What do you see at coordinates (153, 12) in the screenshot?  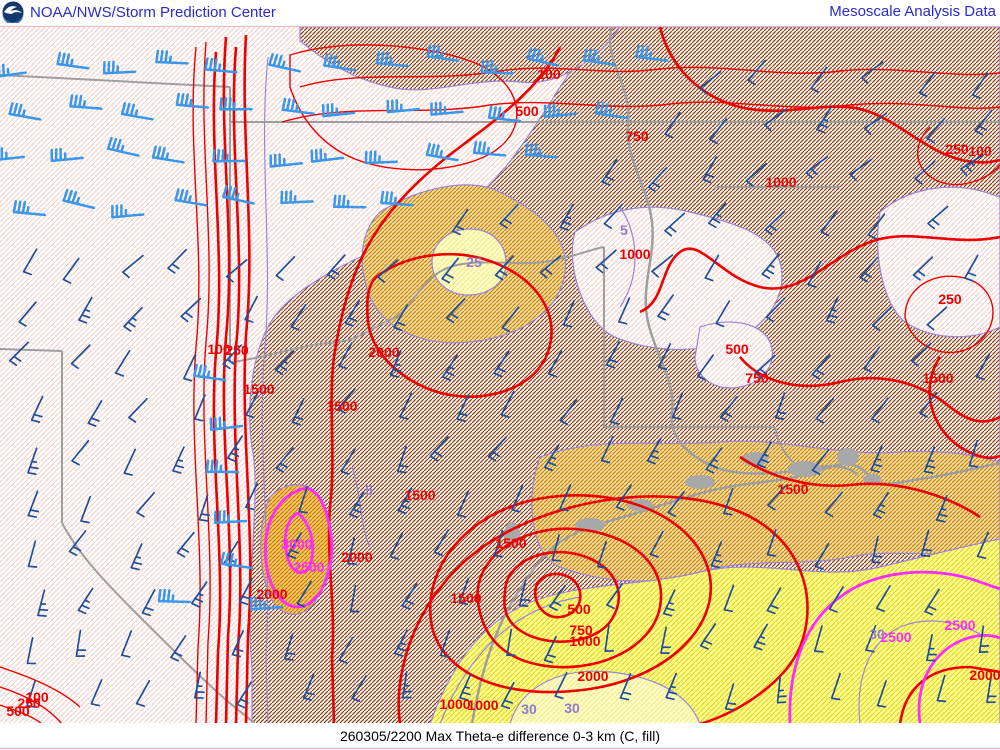 I see `spc-home-link: NOAA/NWS/Storm Prediction Center` at bounding box center [153, 12].